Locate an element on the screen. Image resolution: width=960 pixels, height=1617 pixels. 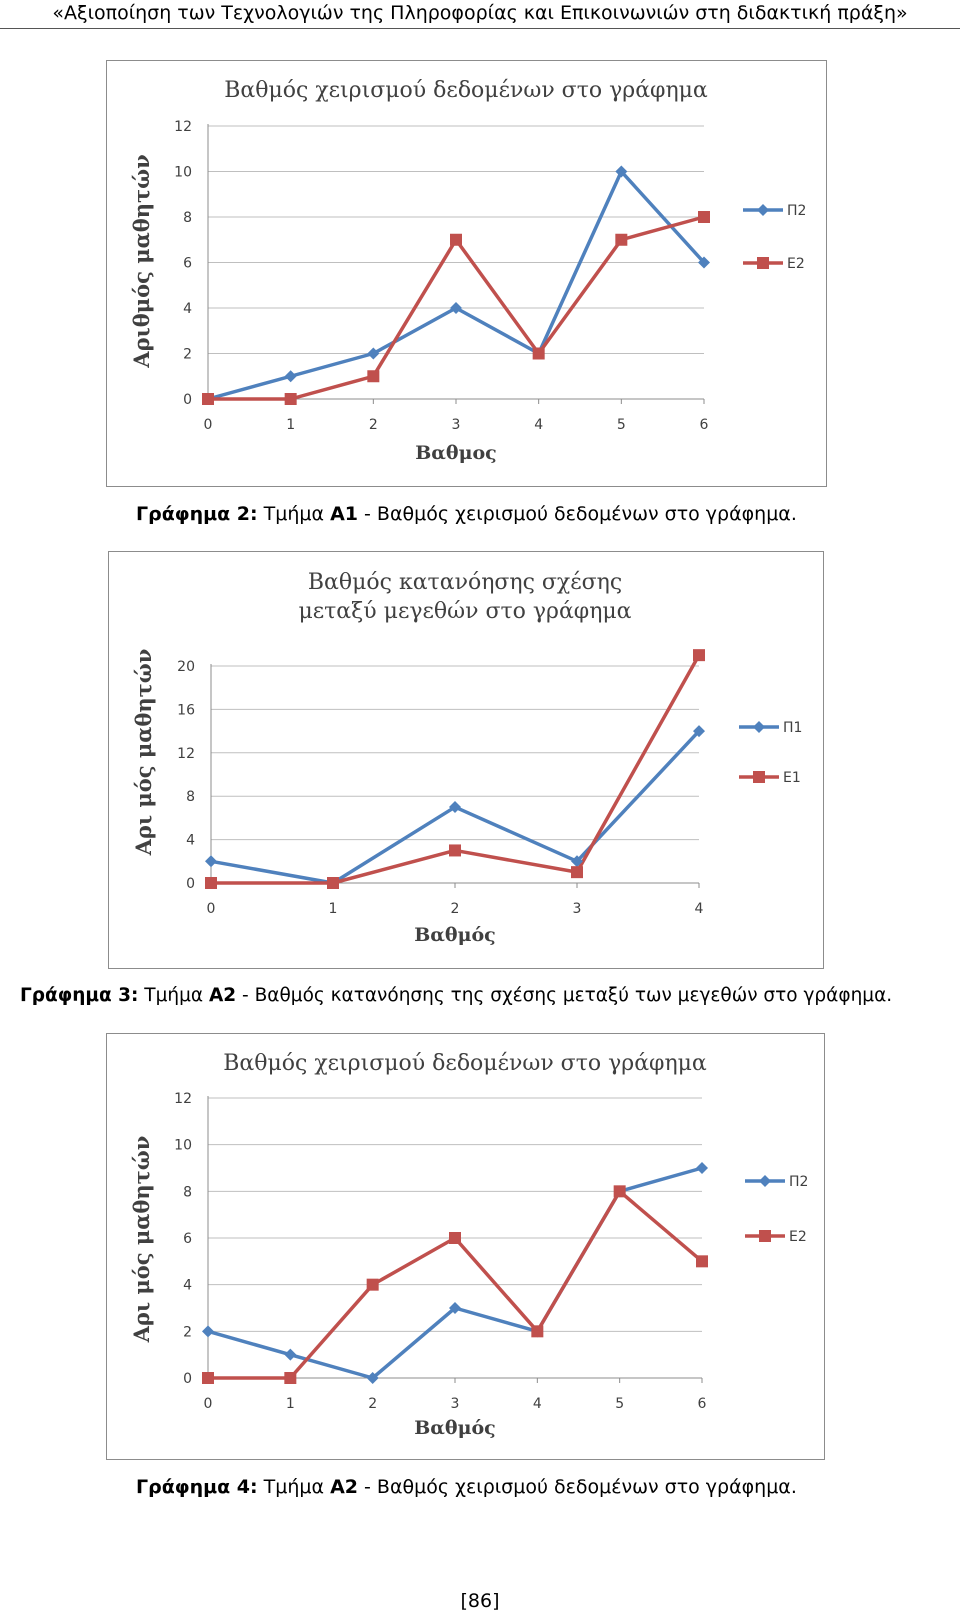
y-tick-label: 8 is located at coordinates (187, 218).